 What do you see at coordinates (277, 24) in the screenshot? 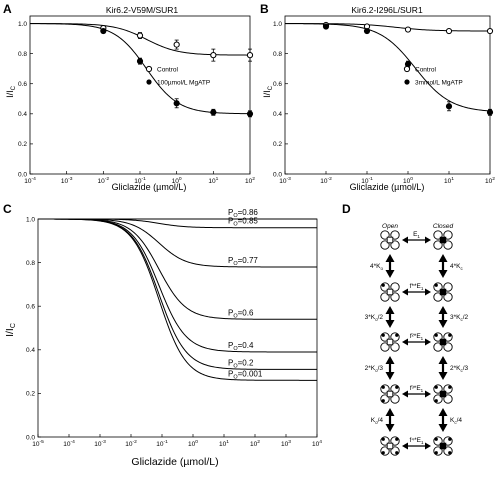
I see `b-y-tick-label: 1.0` at bounding box center [277, 24].